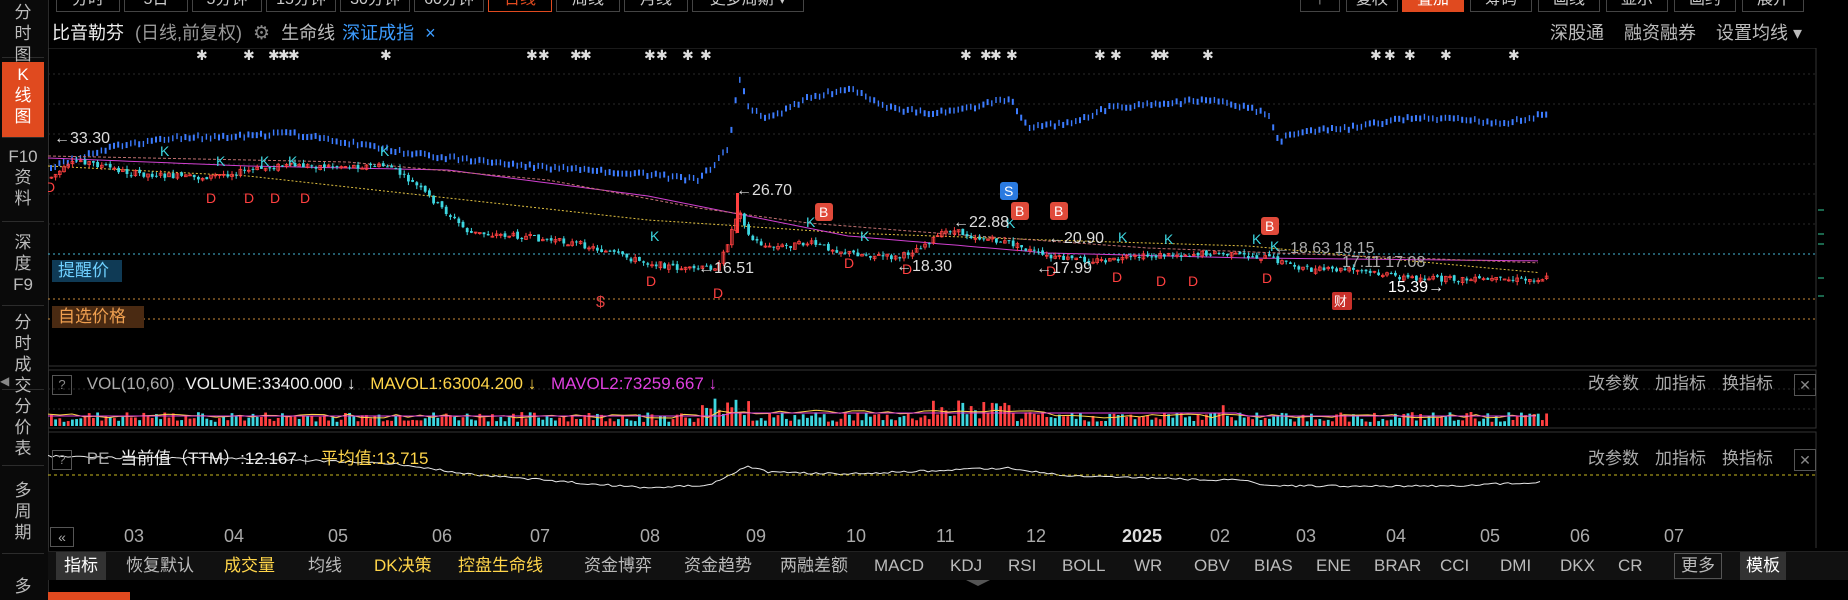 The width and height of the screenshot is (1848, 600). Describe the element at coordinates (1577, 565) in the screenshot. I see `indicator-tab-20: DKX` at that location.